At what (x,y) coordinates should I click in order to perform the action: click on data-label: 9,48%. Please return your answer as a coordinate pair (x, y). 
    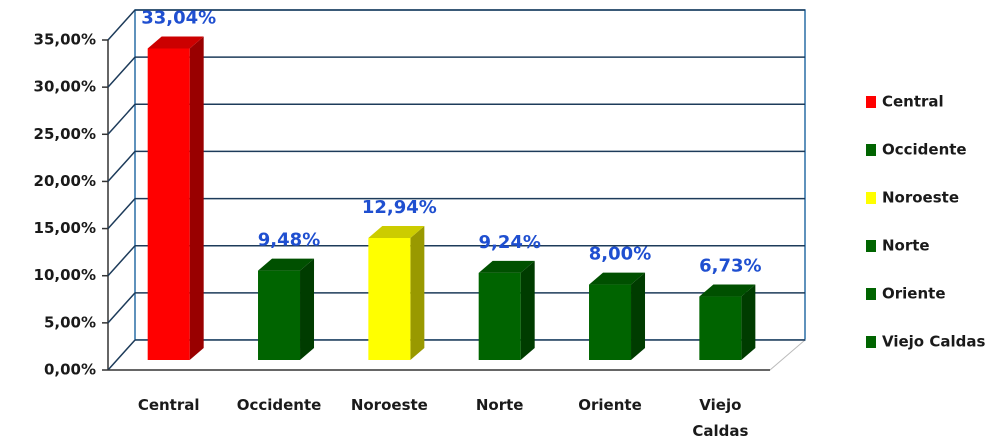
    Looking at the image, I should click on (289, 240).